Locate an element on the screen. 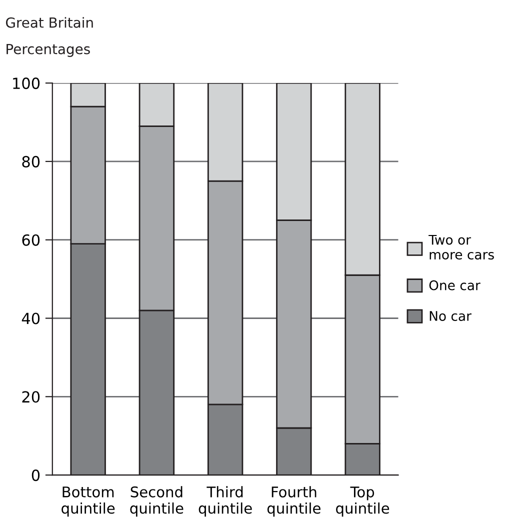 This screenshot has height=529, width=524. x-tick-label: Fourth quintile is located at coordinates (293, 501).